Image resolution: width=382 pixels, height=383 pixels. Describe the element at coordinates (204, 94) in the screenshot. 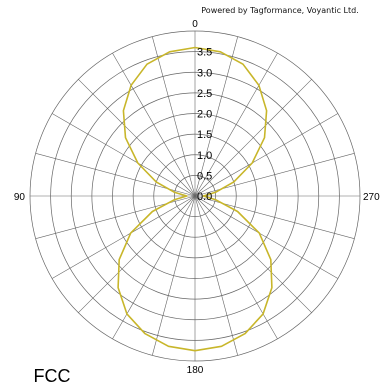

I see `radial-tick-label: 2.5` at that location.